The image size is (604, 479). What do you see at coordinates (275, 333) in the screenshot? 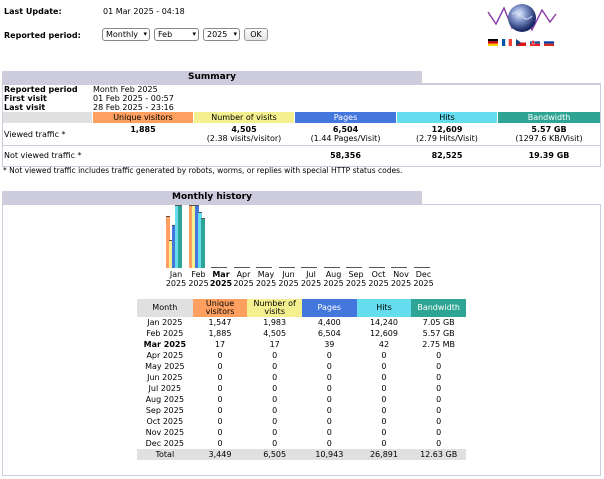
I see `table-cell-visits: 4,505` at bounding box center [275, 333].